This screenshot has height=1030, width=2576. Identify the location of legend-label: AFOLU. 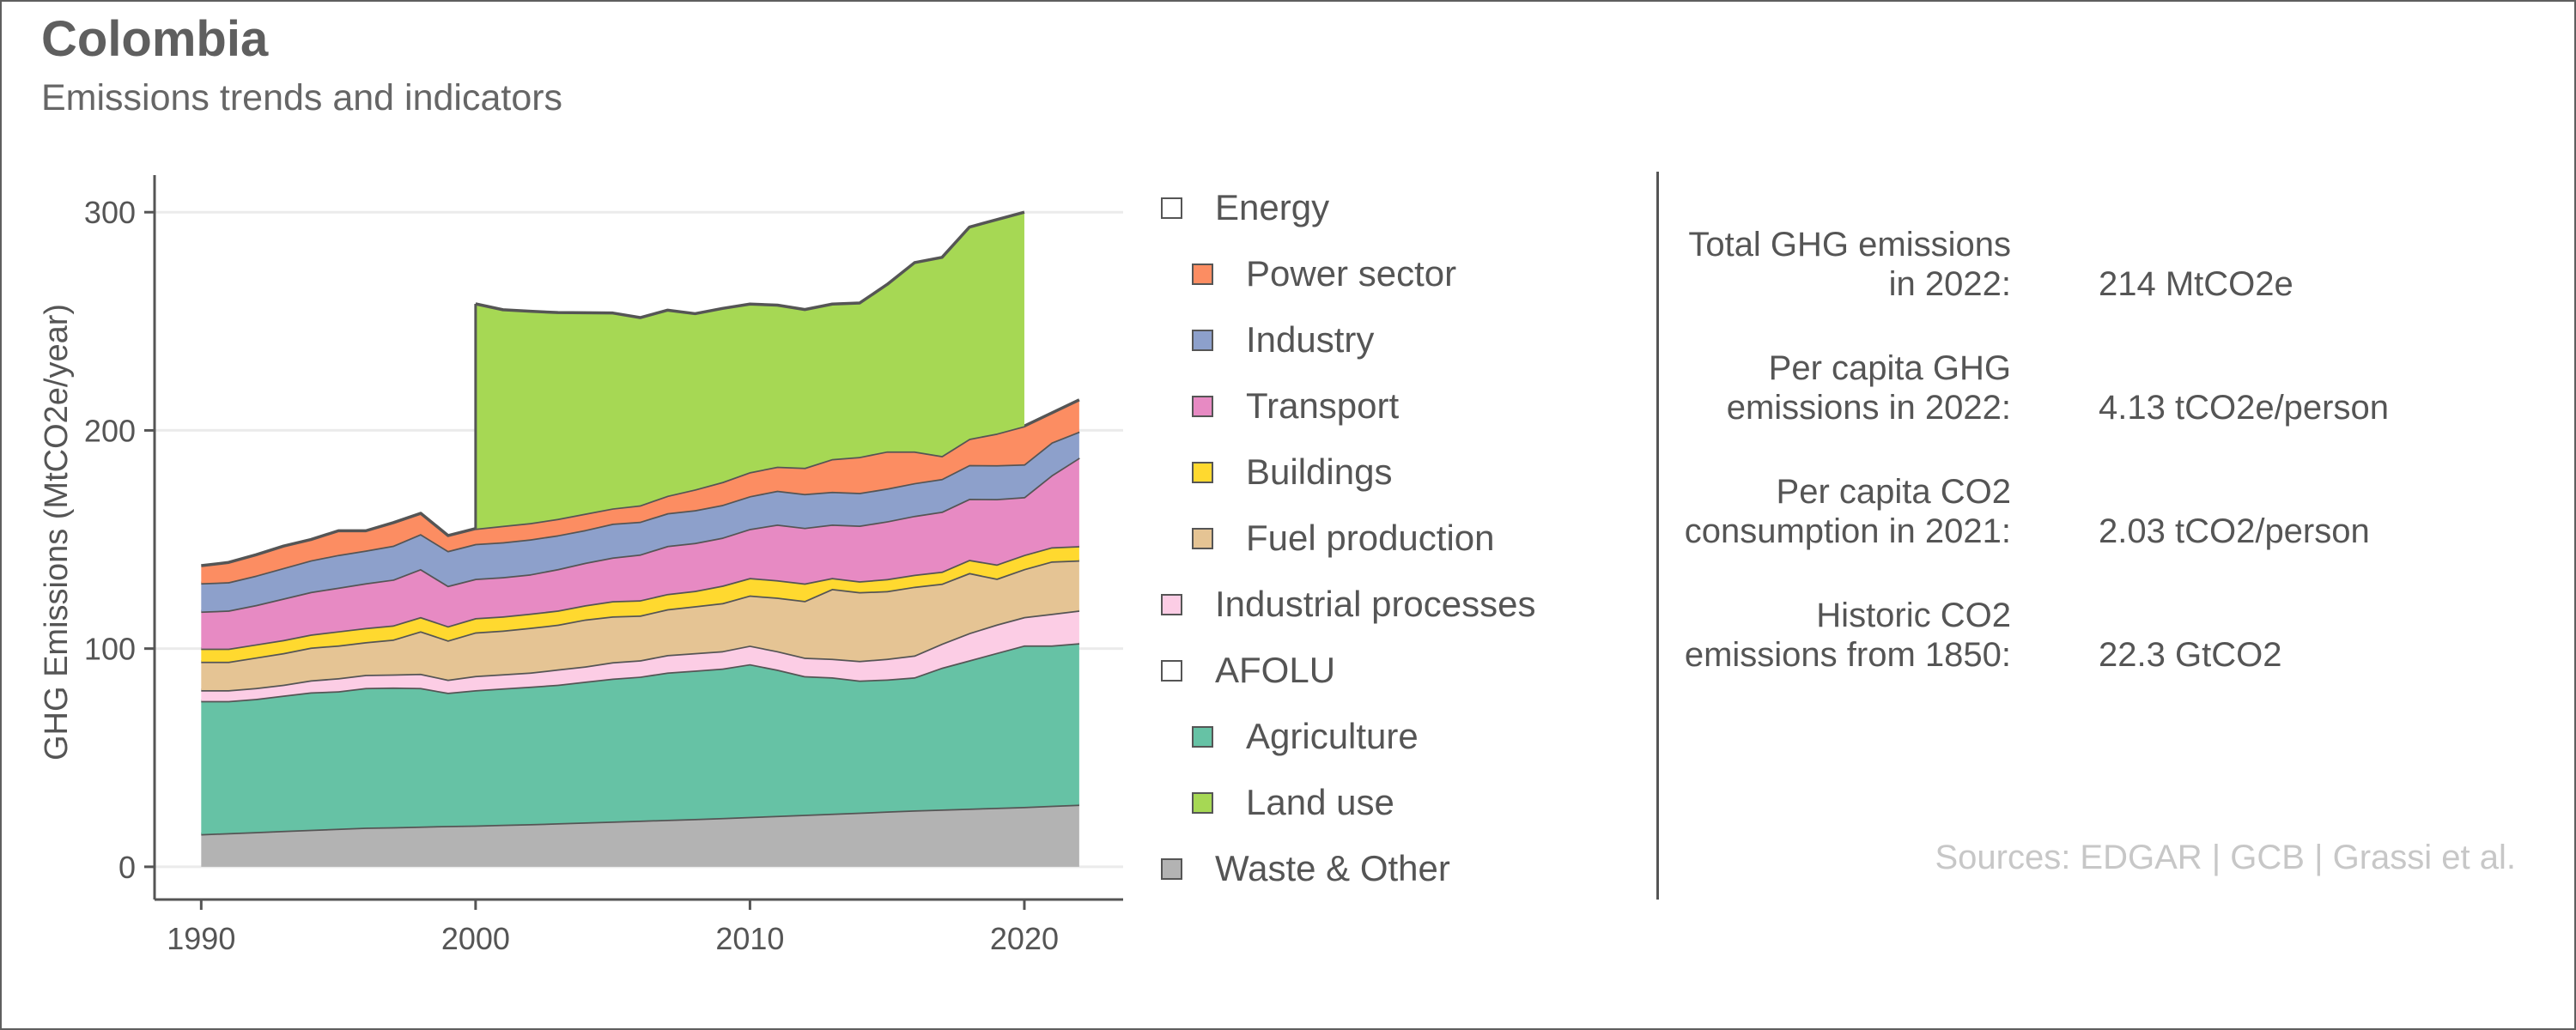
(1276, 670).